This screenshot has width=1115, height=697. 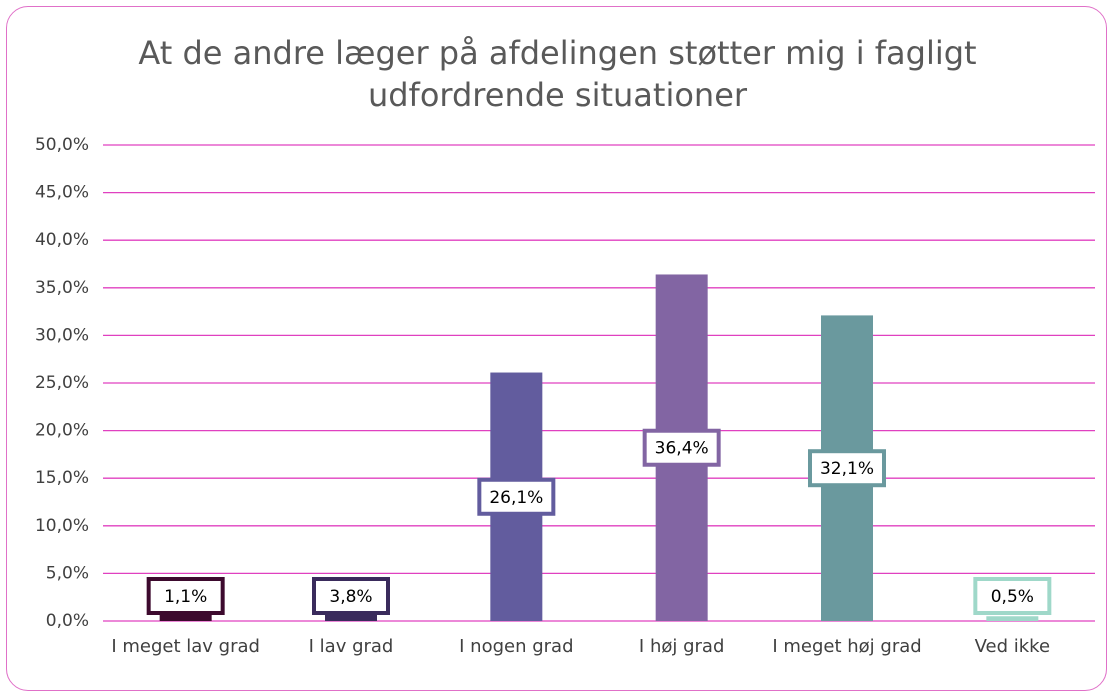 I want to click on y-tick-label: 5,0%, so click(x=67, y=573).